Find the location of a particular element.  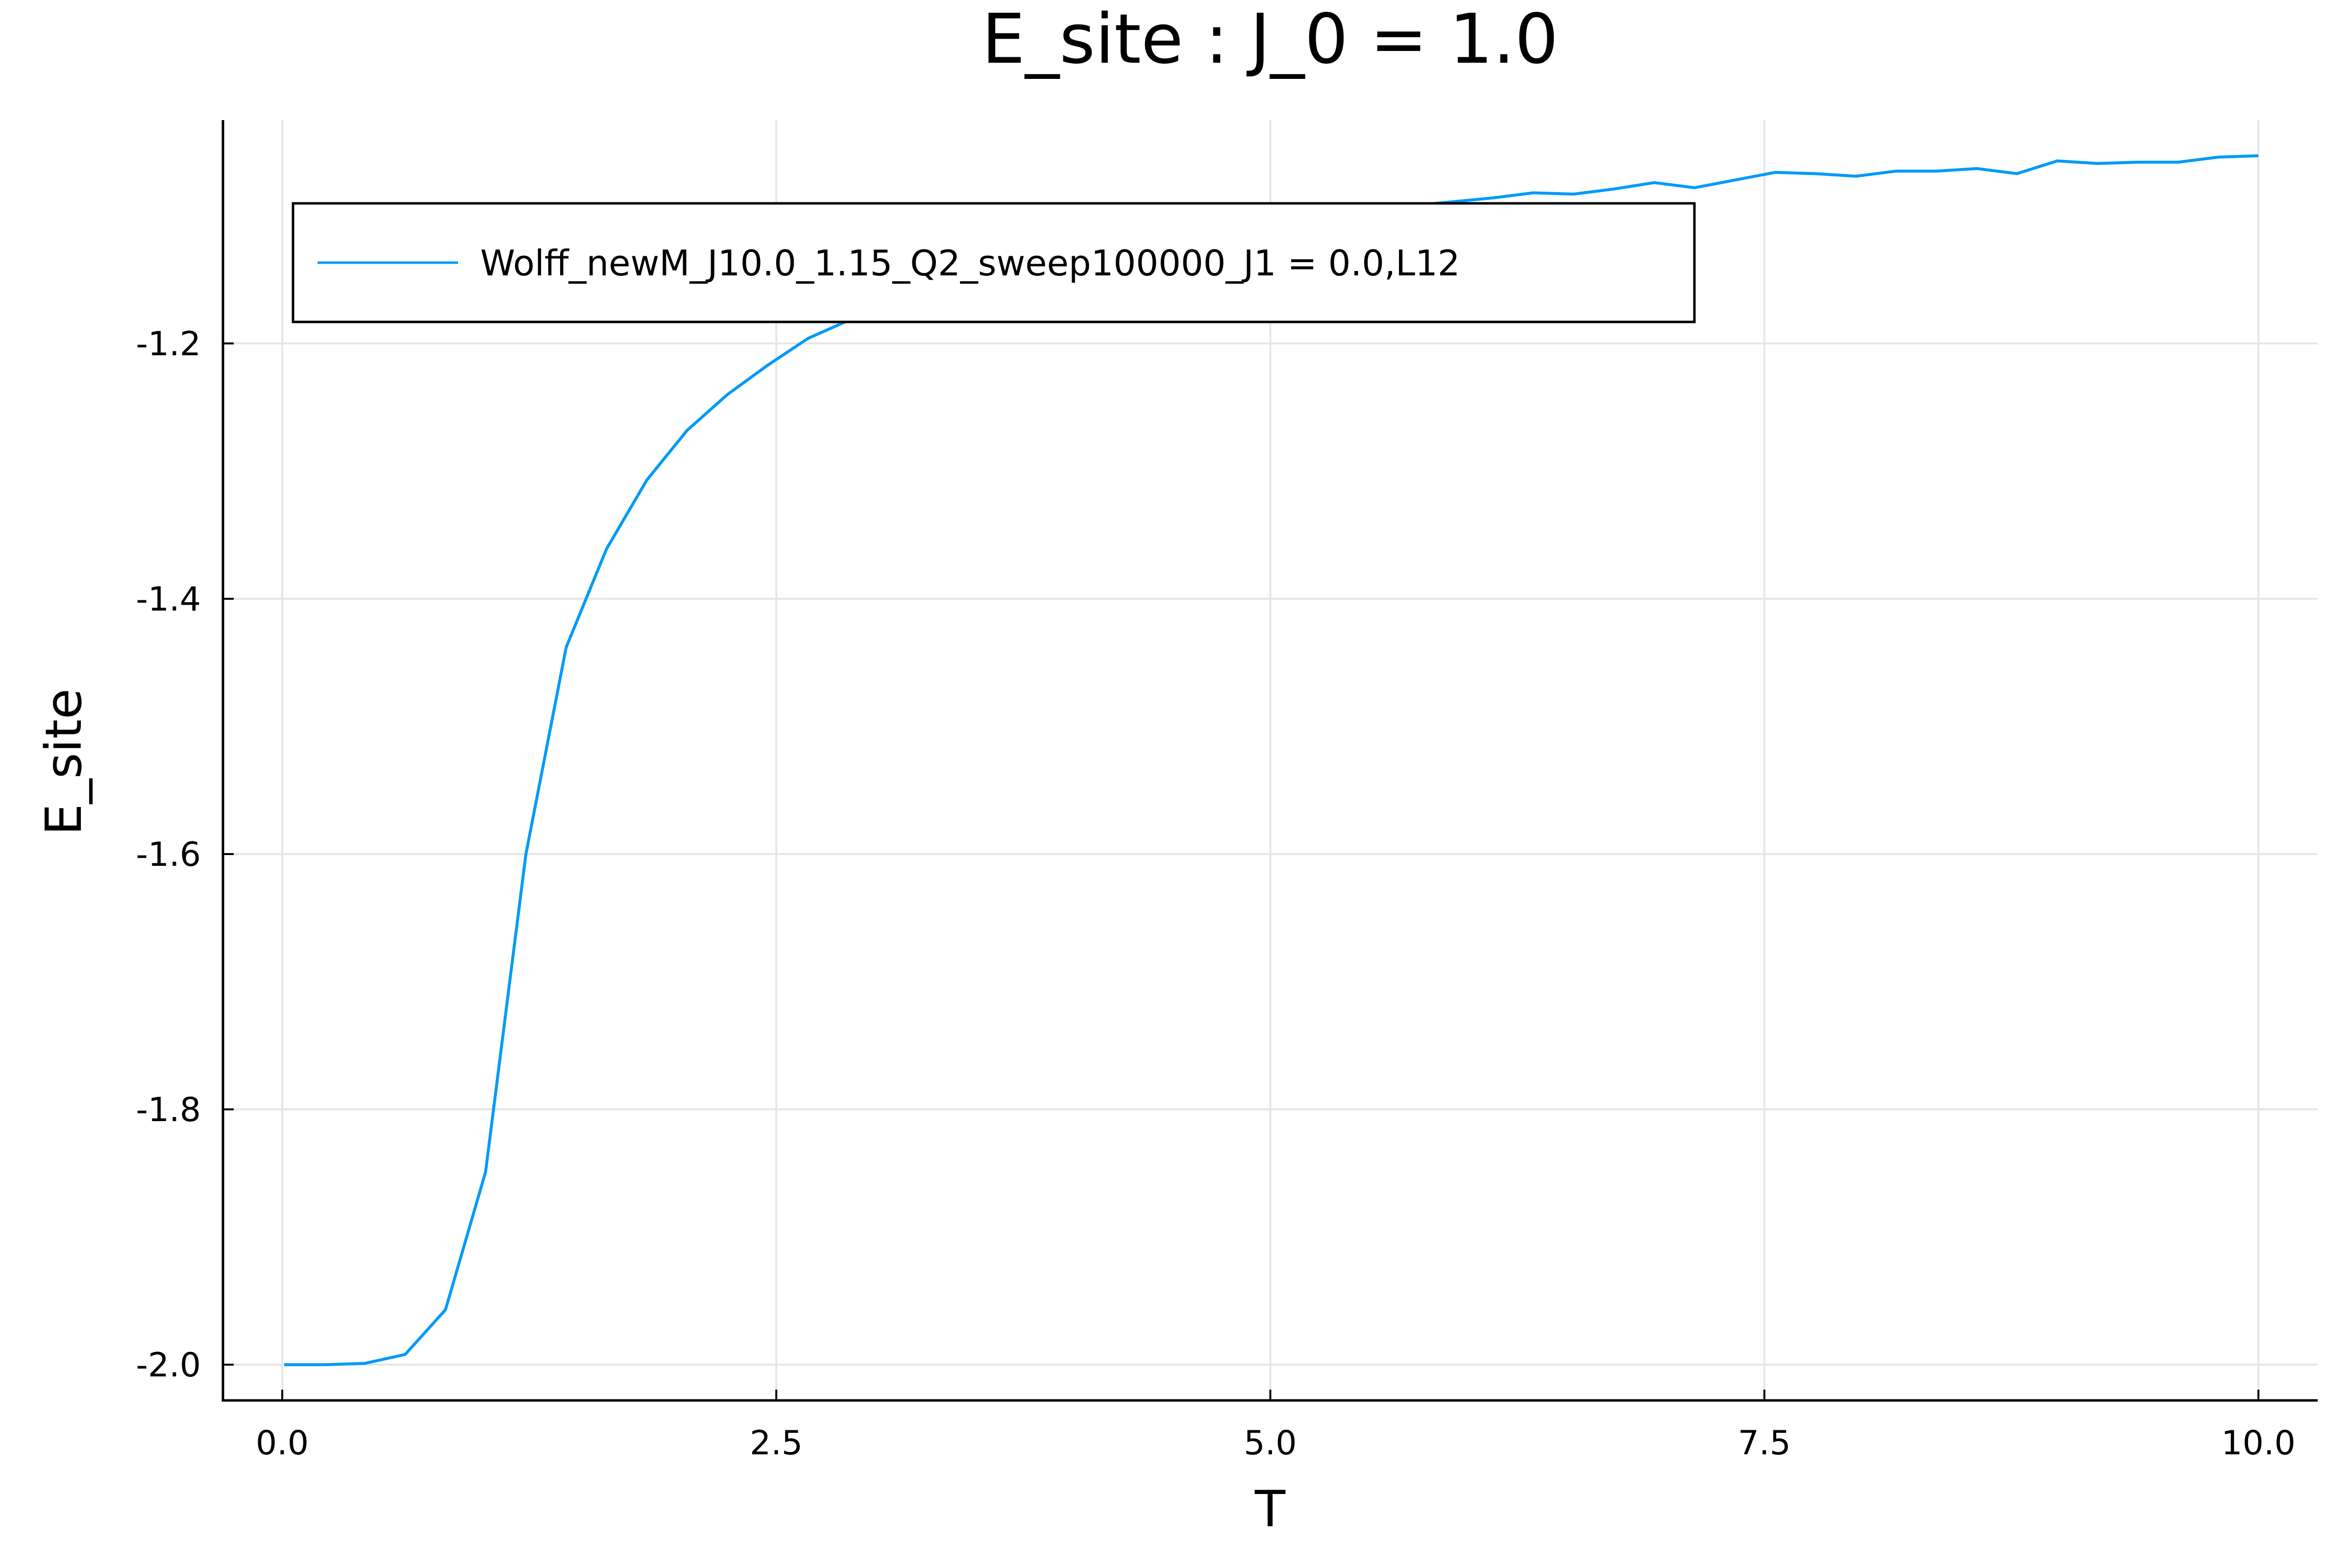

legend-box is located at coordinates (994, 262).